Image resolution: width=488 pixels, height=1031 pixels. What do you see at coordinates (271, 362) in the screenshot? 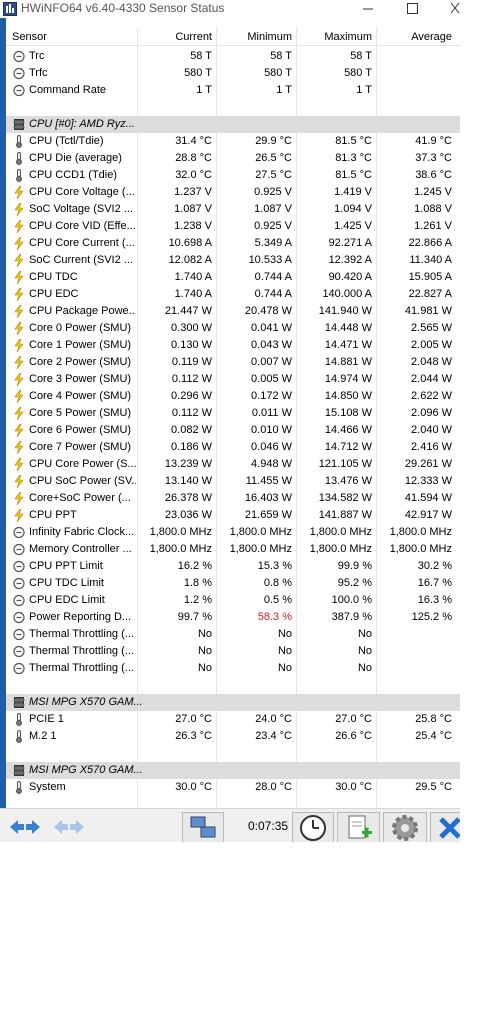
I see `sensor-value: 0.007 W` at bounding box center [271, 362].